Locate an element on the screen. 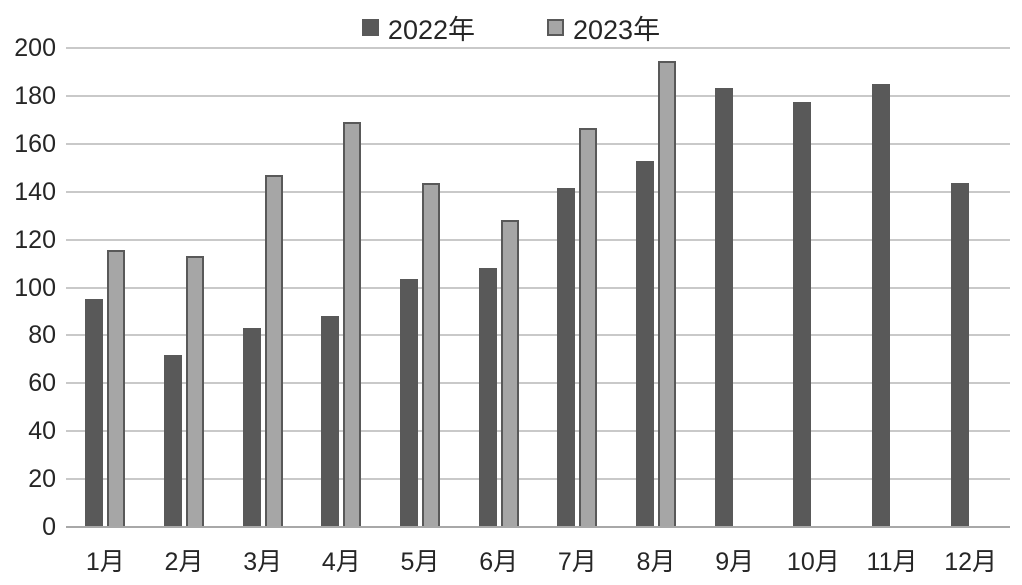  bar-2022-4月 is located at coordinates (330, 421).